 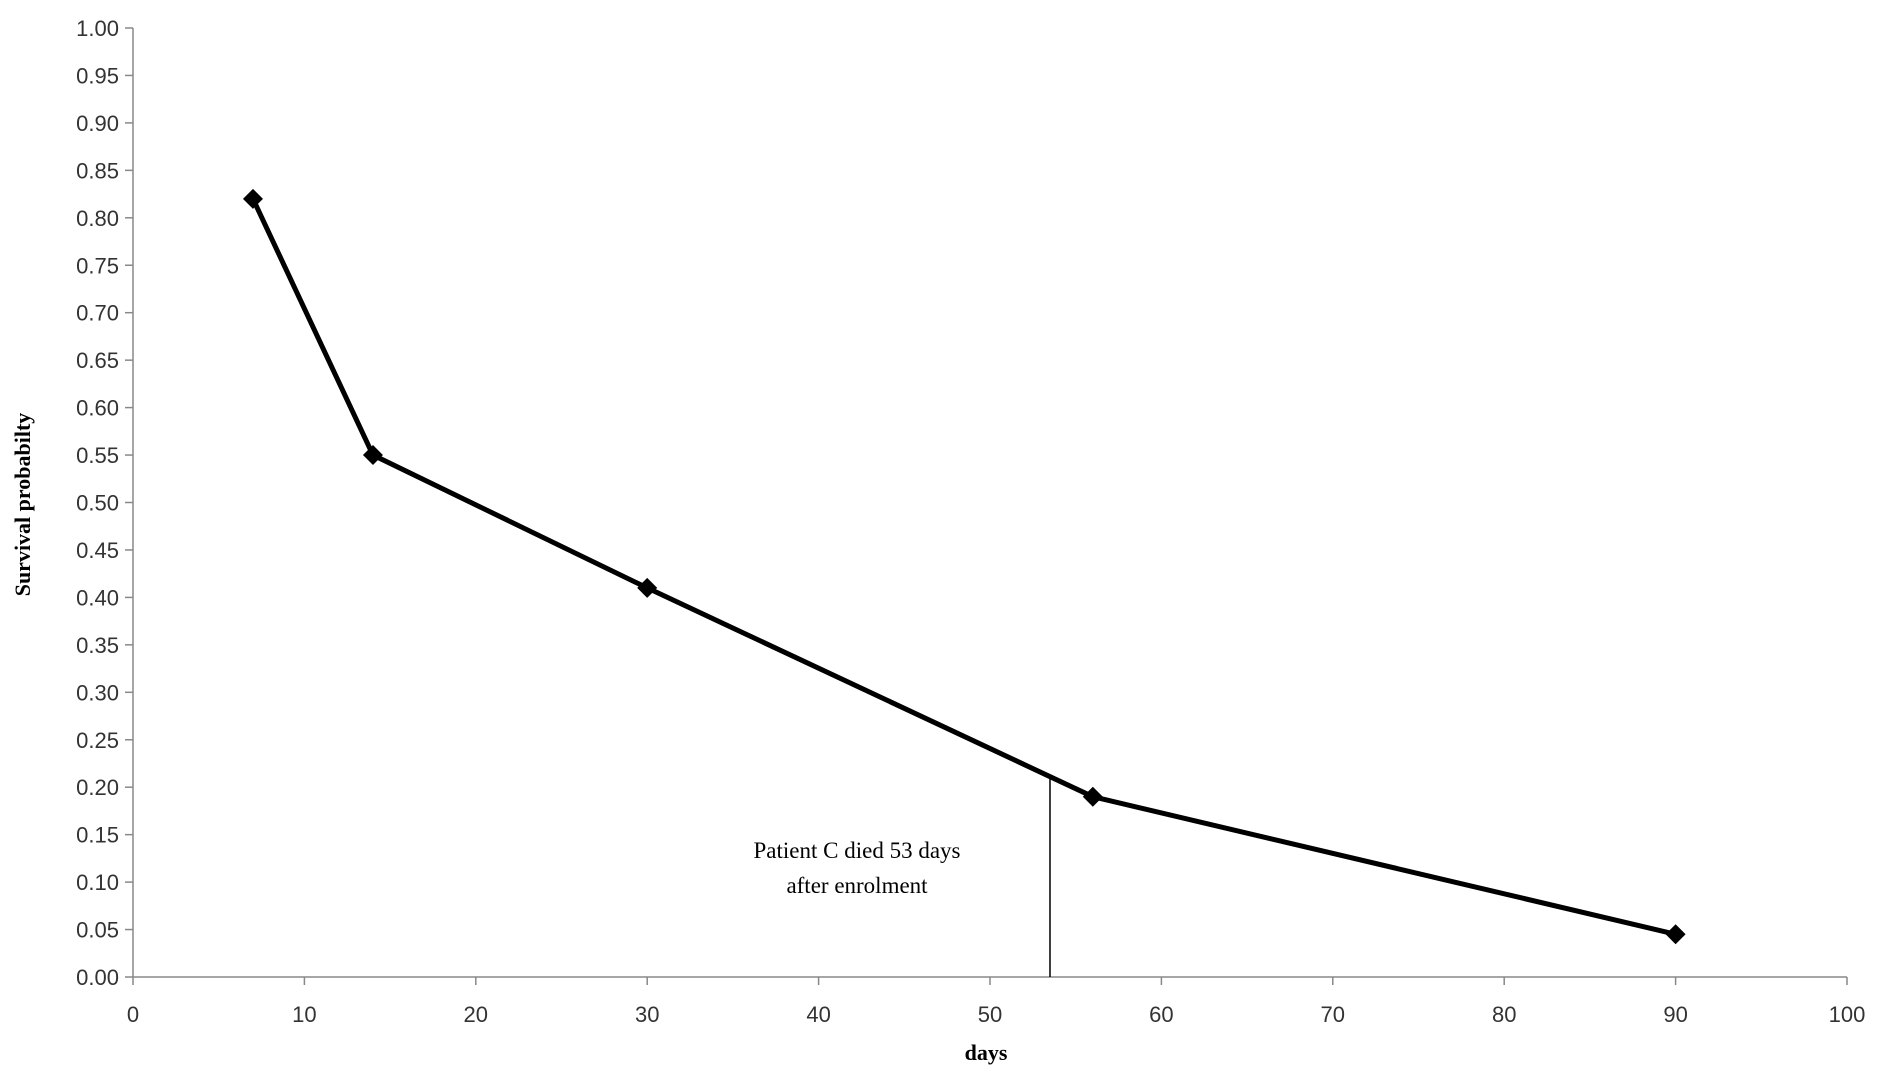 I want to click on x-tick-label: 30, so click(x=647, y=1014).